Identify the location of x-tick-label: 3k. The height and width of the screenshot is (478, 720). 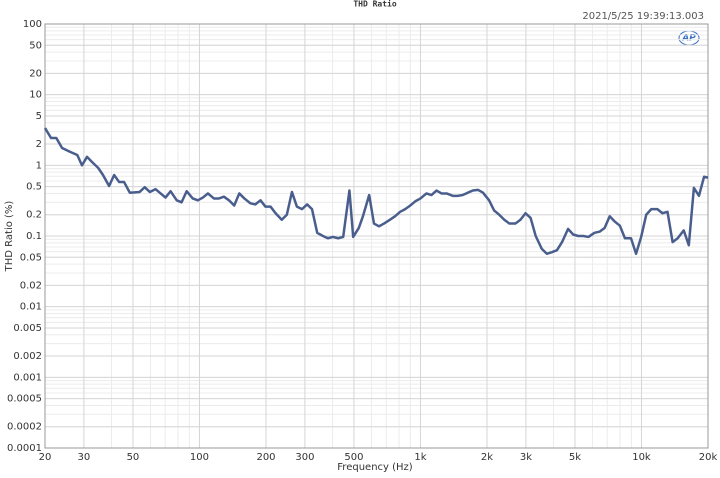
(526, 457).